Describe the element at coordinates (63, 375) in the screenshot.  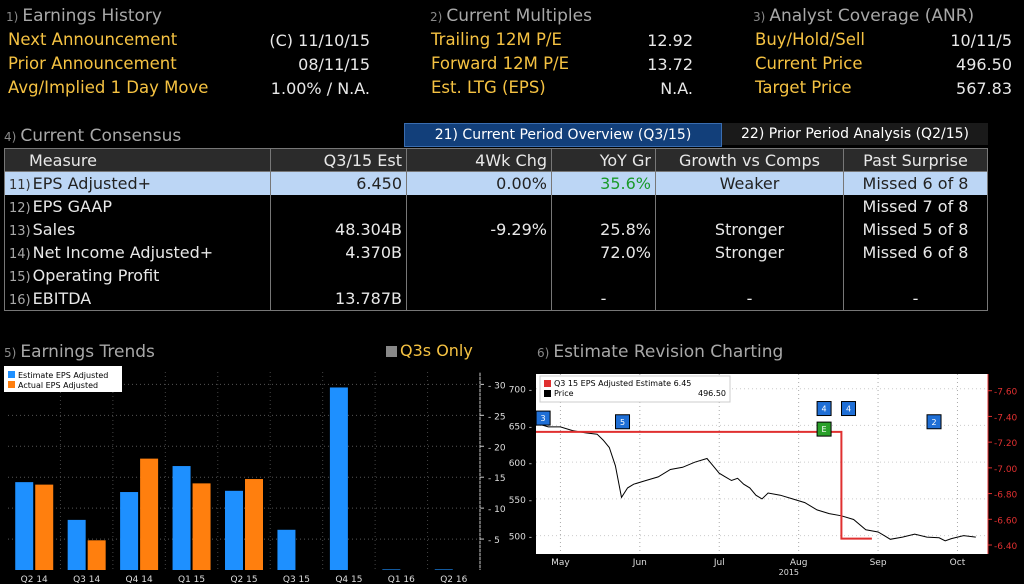
I see `legend-label-estimate: Estimate EPS Adjusted` at that location.